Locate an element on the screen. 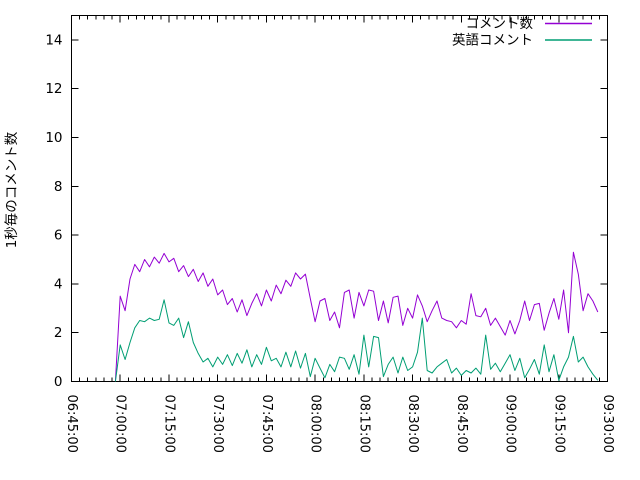 The height and width of the screenshot is (480, 640). x-tick-label: 07:30:00 is located at coordinates (217, 424).